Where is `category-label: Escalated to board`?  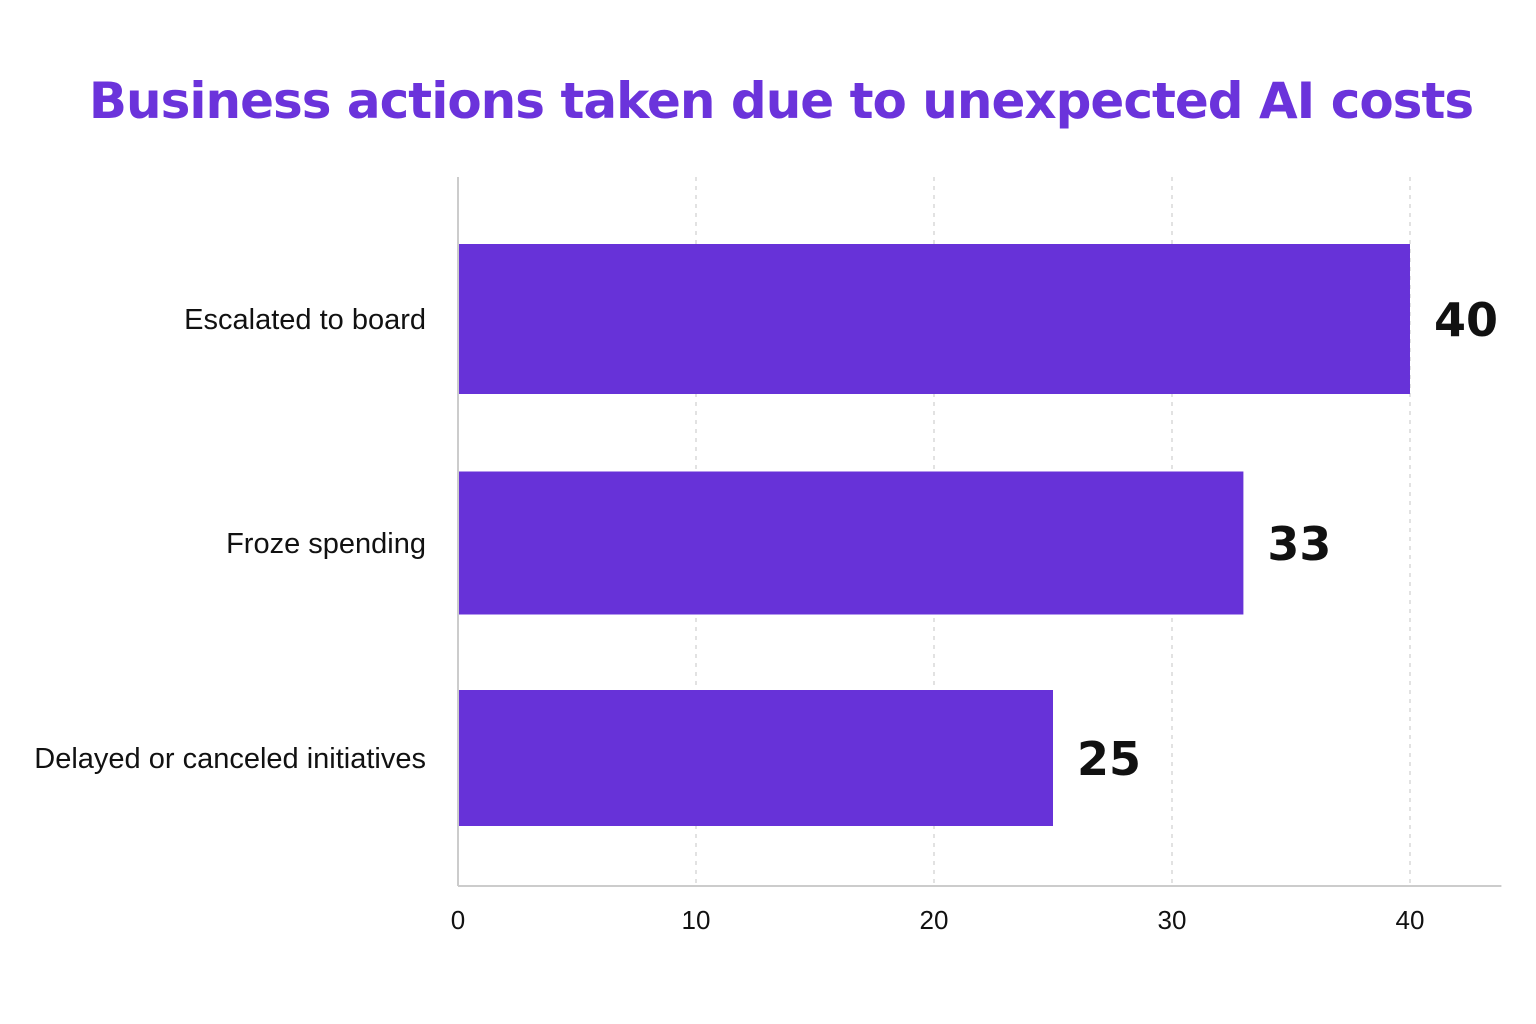
category-label: Escalated to board is located at coordinates (305, 320).